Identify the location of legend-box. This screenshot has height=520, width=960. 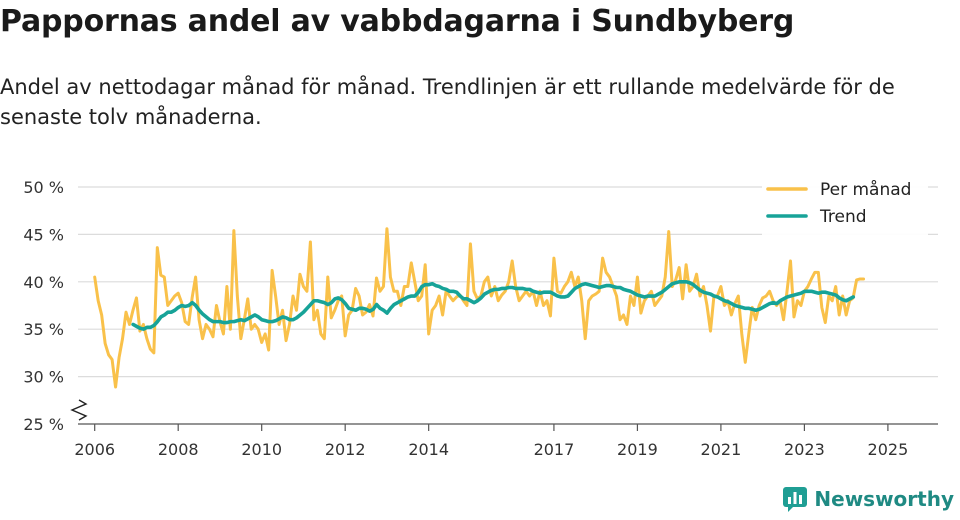
(845, 208).